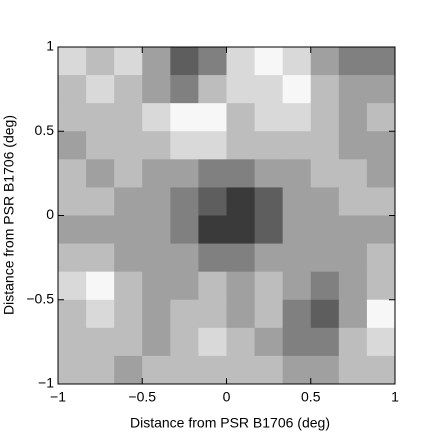  What do you see at coordinates (46, 383) in the screenshot?
I see `y-tick-label: −1` at bounding box center [46, 383].